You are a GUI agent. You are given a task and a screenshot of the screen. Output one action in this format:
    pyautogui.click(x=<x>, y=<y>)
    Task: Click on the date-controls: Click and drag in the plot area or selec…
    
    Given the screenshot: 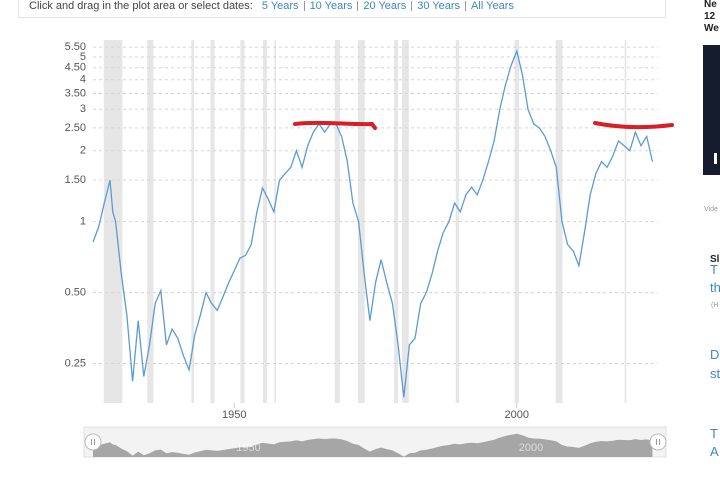 What is the action you would take?
    pyautogui.click(x=342, y=9)
    